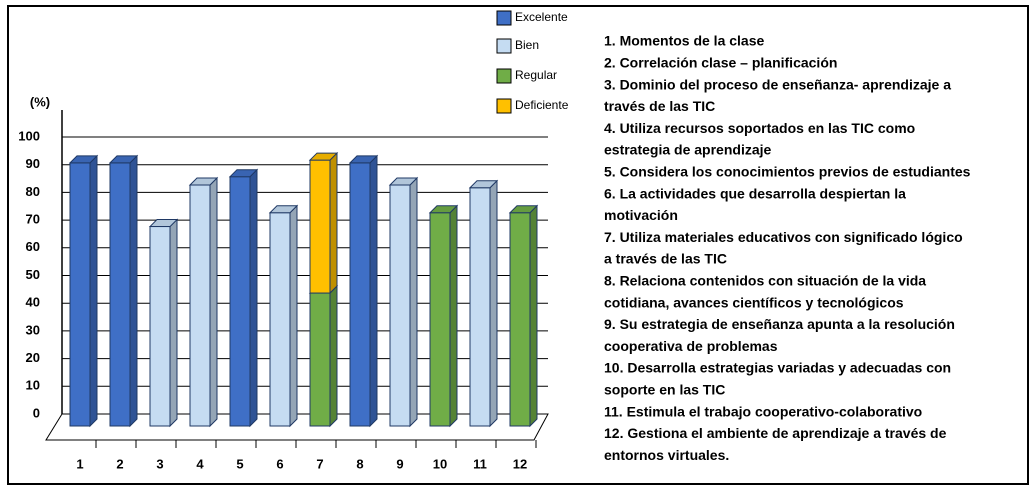 The width and height of the screenshot is (1032, 489). What do you see at coordinates (688, 150) in the screenshot?
I see `note: estrategia de aprendizaje` at bounding box center [688, 150].